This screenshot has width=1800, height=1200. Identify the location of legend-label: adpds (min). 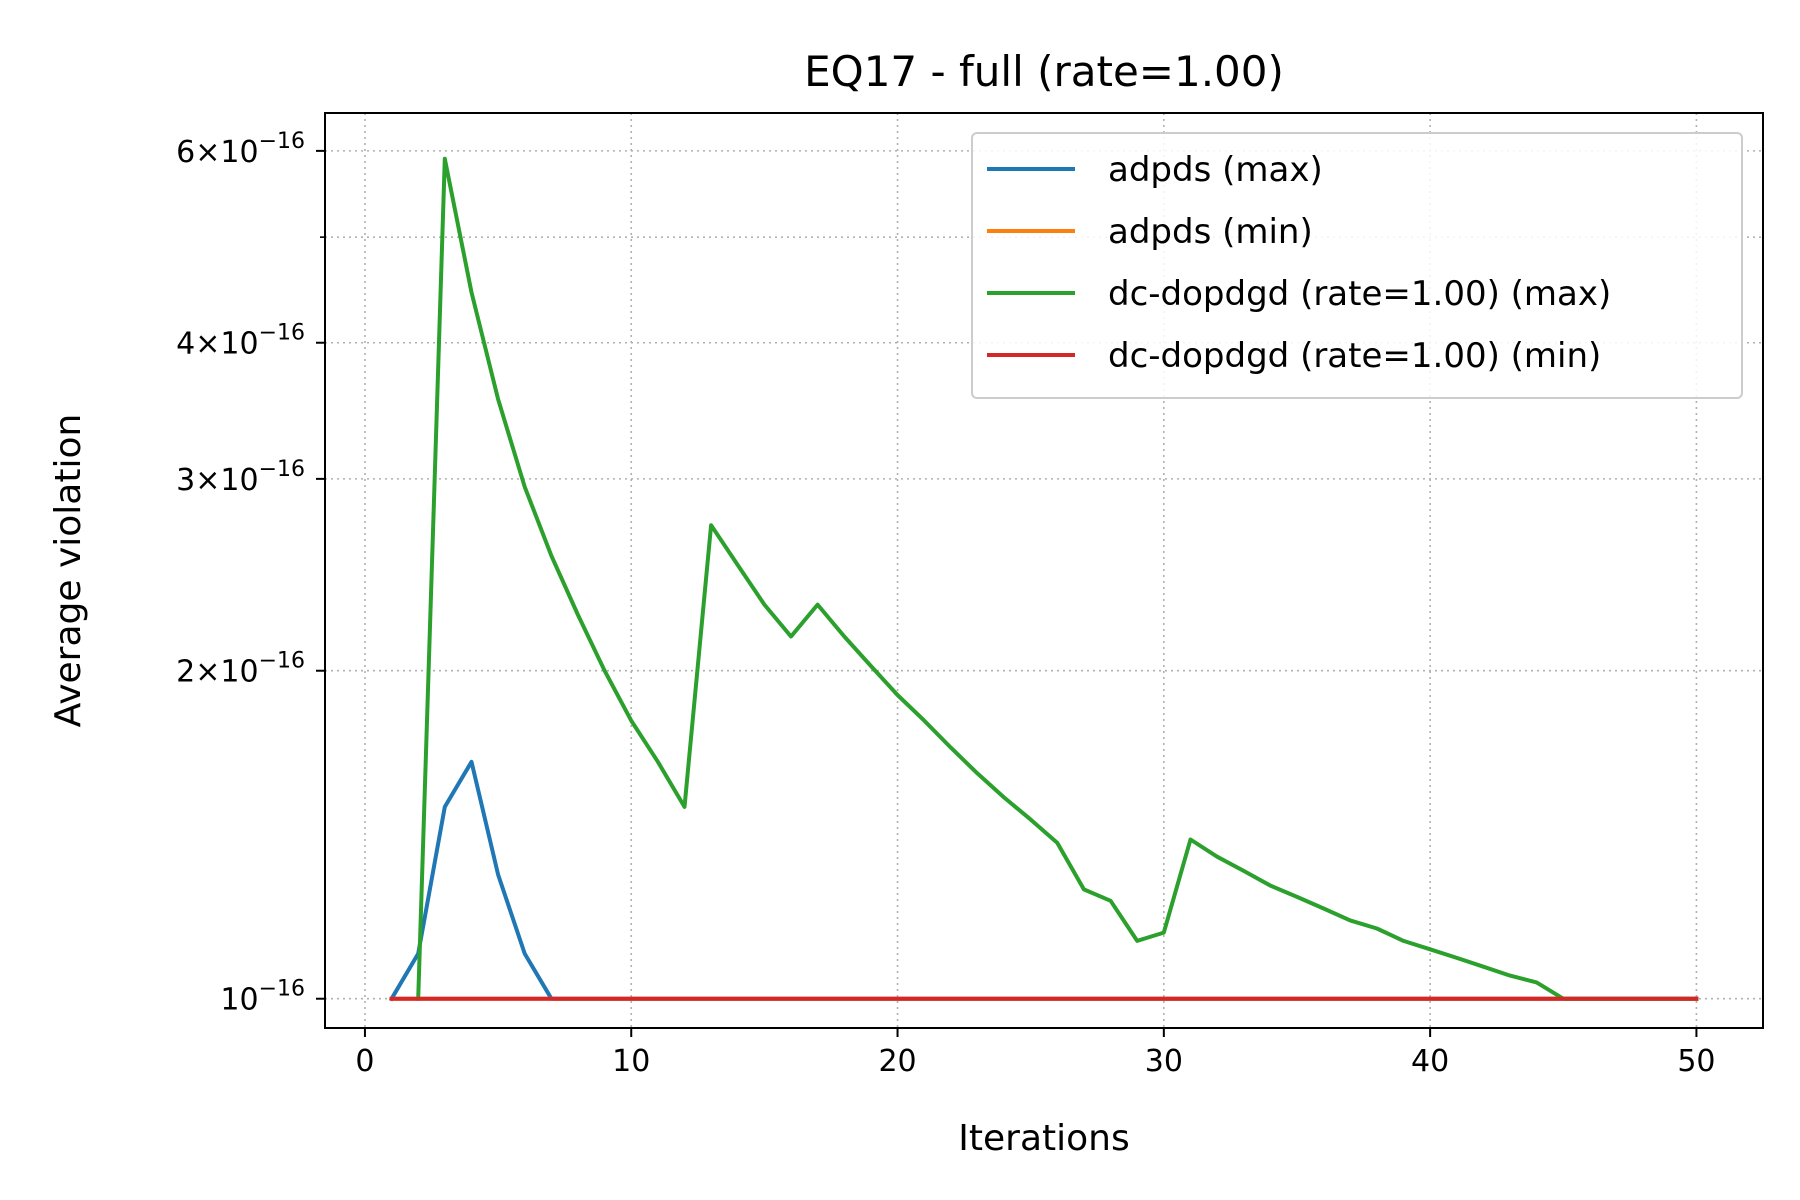
(1210, 232).